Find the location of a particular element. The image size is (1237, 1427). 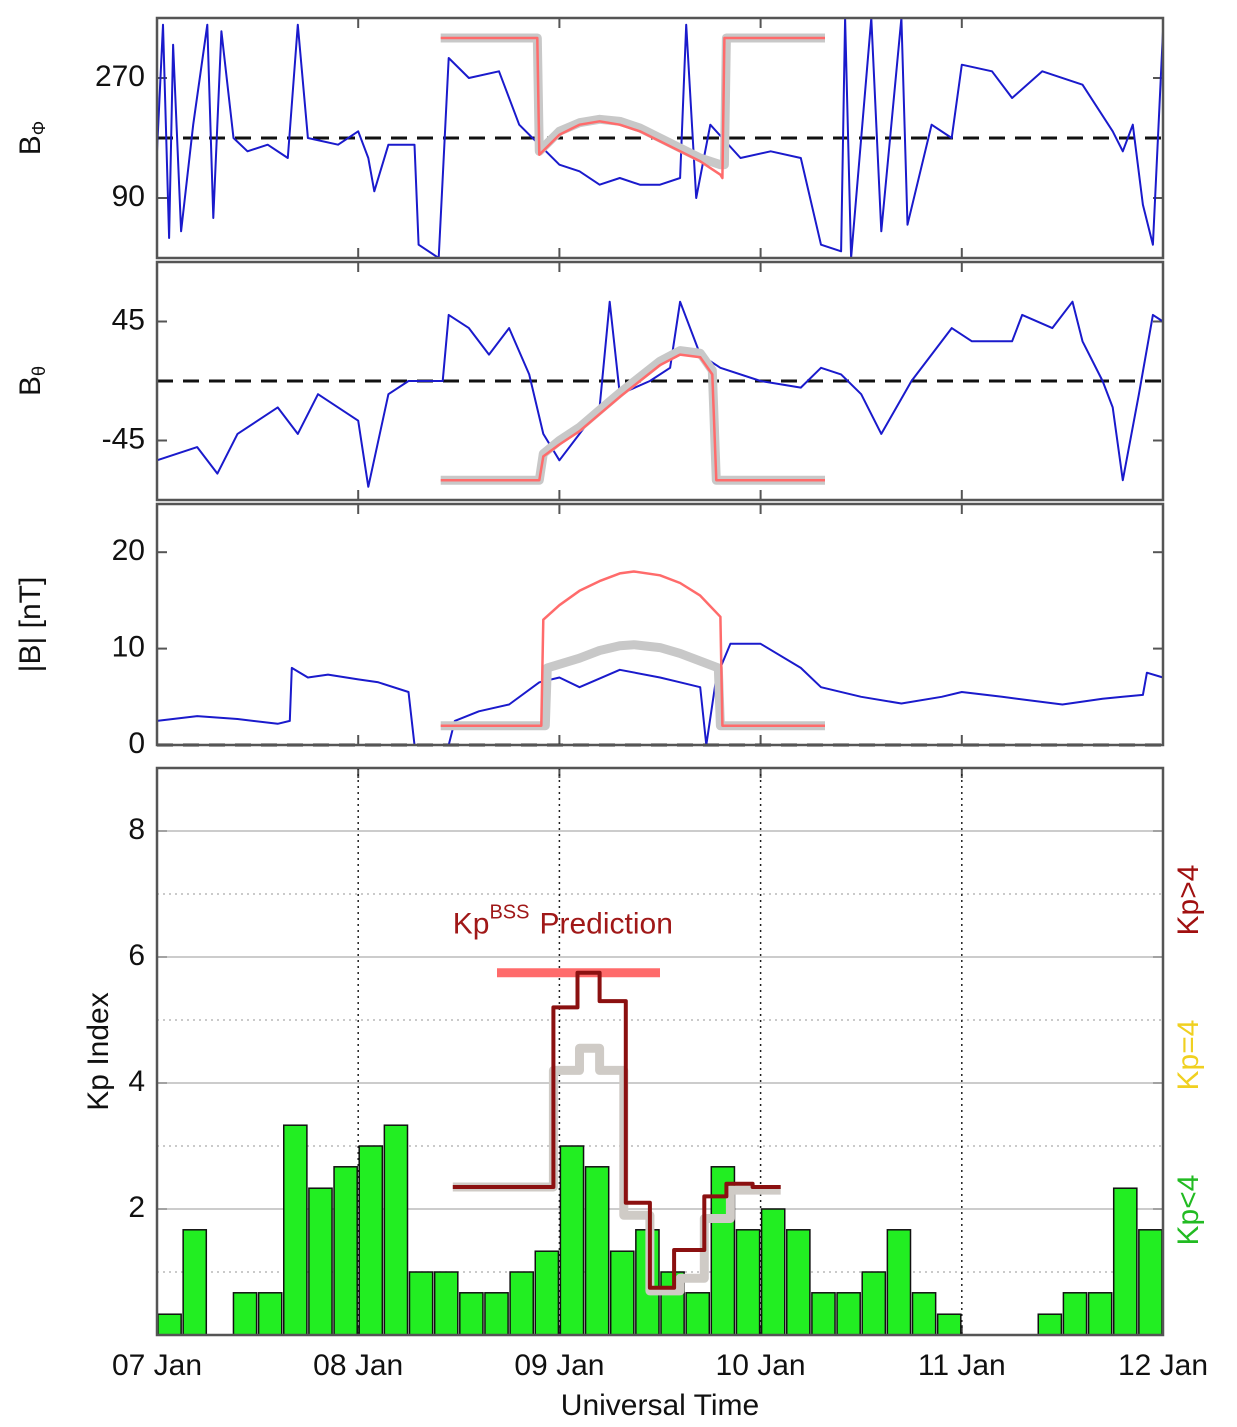

y-axis-label-text: |B| [nT] is located at coordinates (30, 625).